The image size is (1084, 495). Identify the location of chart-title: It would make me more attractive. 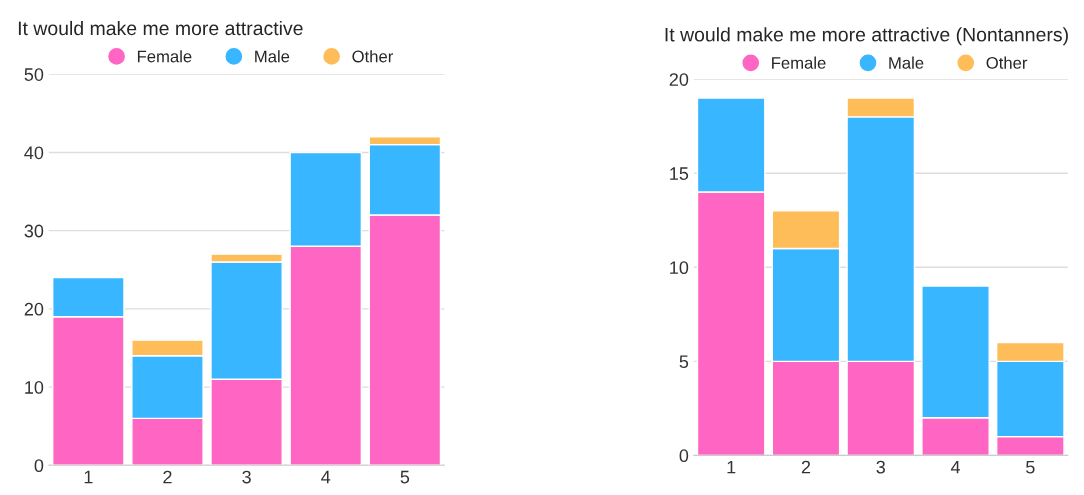
(160, 28).